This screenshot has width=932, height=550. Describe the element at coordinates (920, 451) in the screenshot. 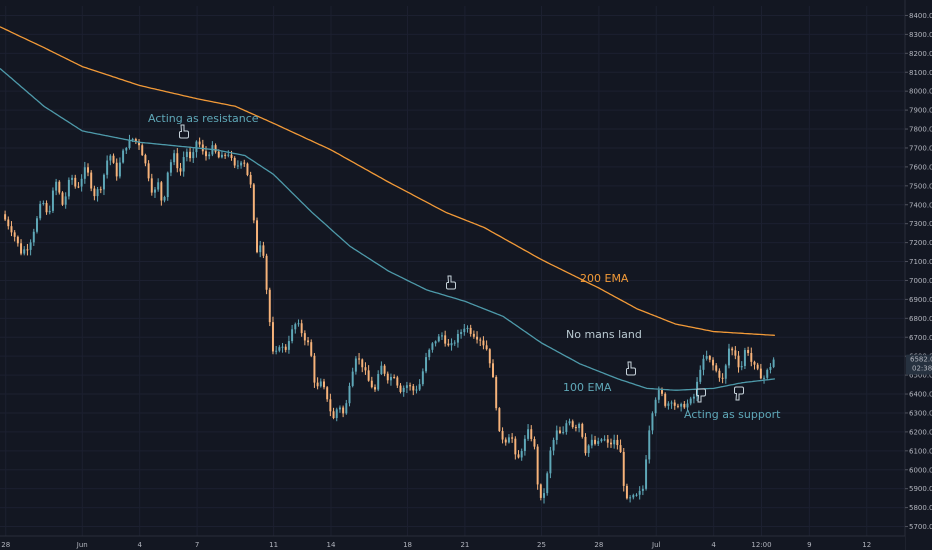

I see `price-tick-label: 6100.0` at that location.